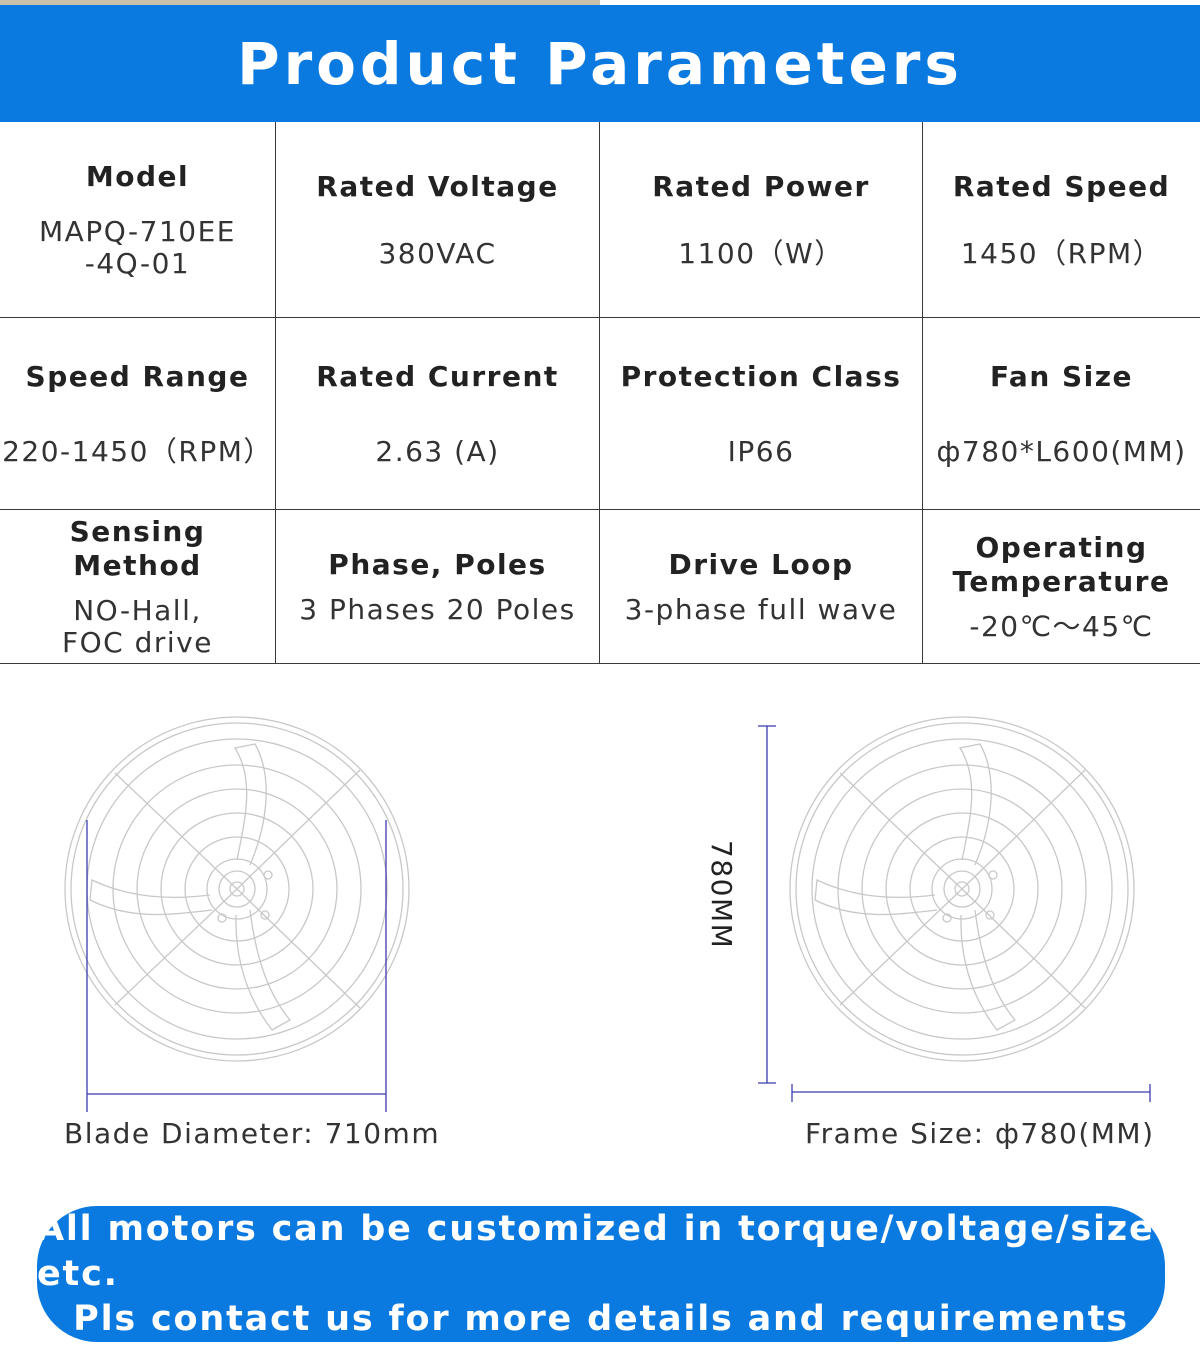 The image size is (1200, 1360). Describe the element at coordinates (438, 586) in the screenshot. I see `spec-cell-phase-poles: Phase, Poles 3 Phases 20 Poles` at that location.